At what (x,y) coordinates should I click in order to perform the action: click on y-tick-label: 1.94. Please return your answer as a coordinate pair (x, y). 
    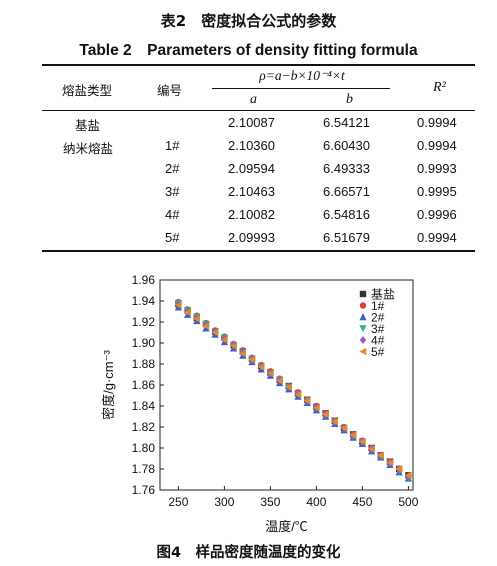
    Looking at the image, I should click on (144, 301).